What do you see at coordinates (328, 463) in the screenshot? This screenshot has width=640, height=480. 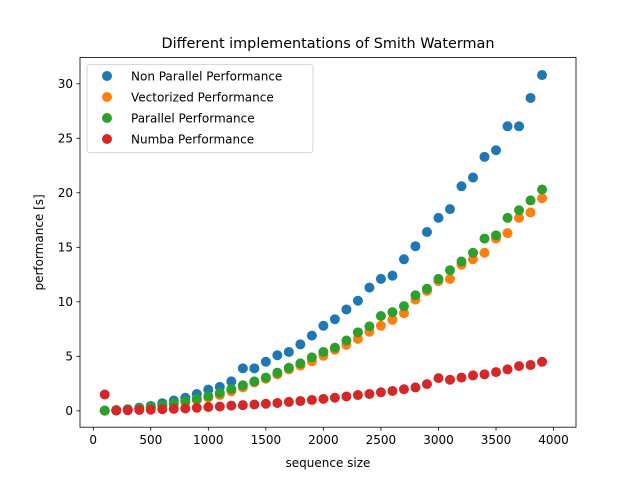 I see `x-axis-label: sequence size` at bounding box center [328, 463].